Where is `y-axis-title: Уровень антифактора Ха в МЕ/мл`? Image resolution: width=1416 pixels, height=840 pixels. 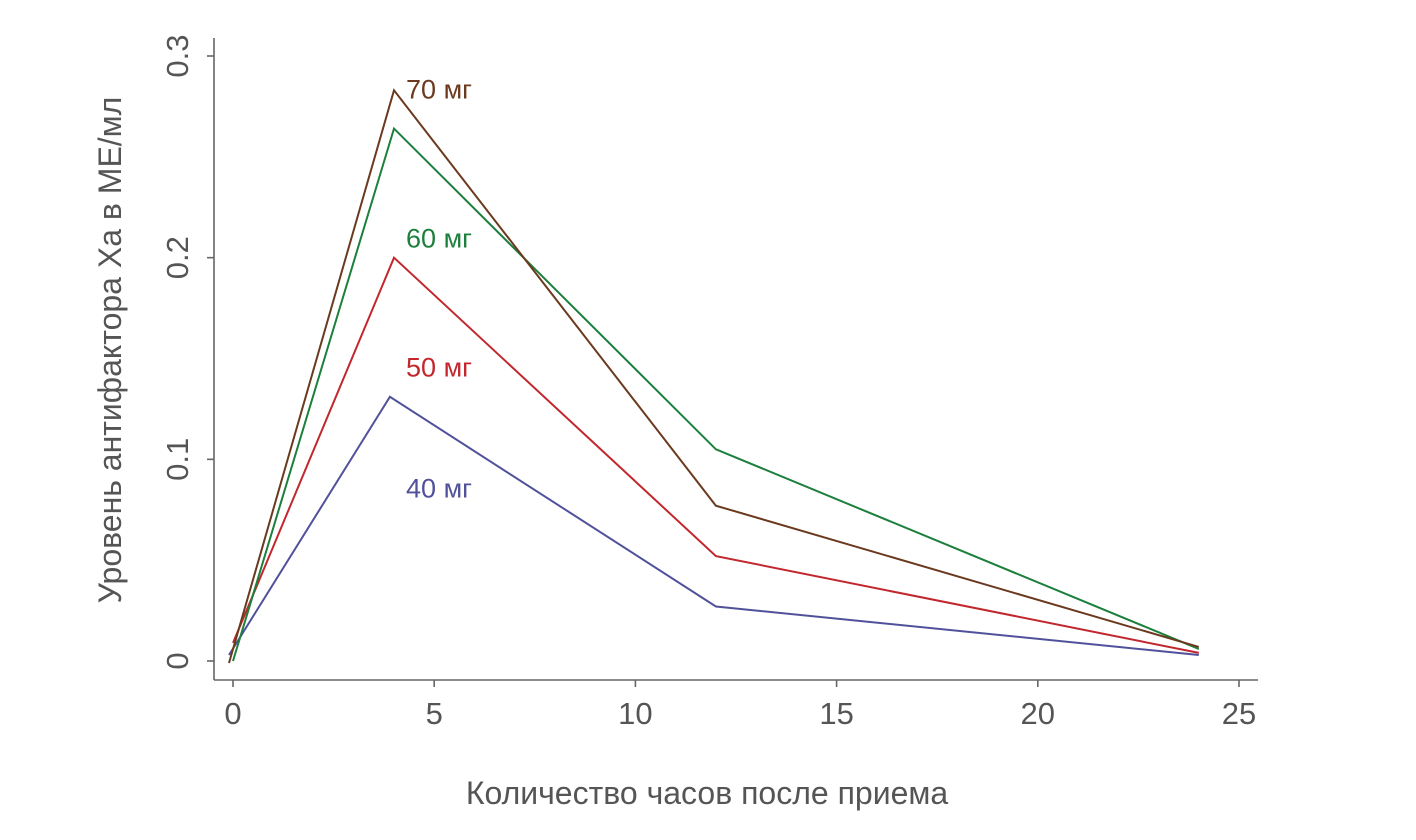
y-axis-title: Уровень антифактора Ха в МЕ/мл is located at coordinates (110, 350).